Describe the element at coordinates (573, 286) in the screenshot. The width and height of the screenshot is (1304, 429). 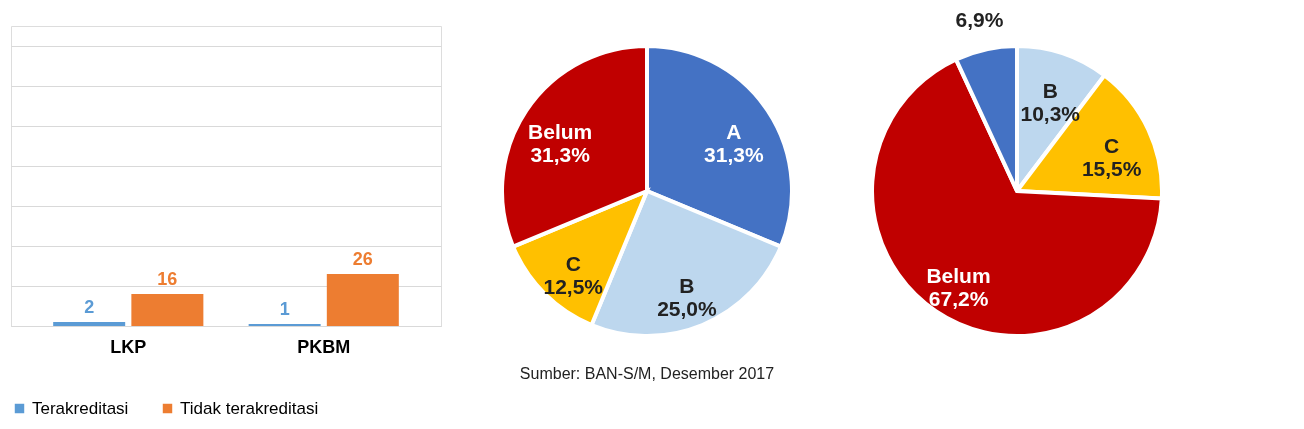
I see `data-label: 12,5%` at that location.